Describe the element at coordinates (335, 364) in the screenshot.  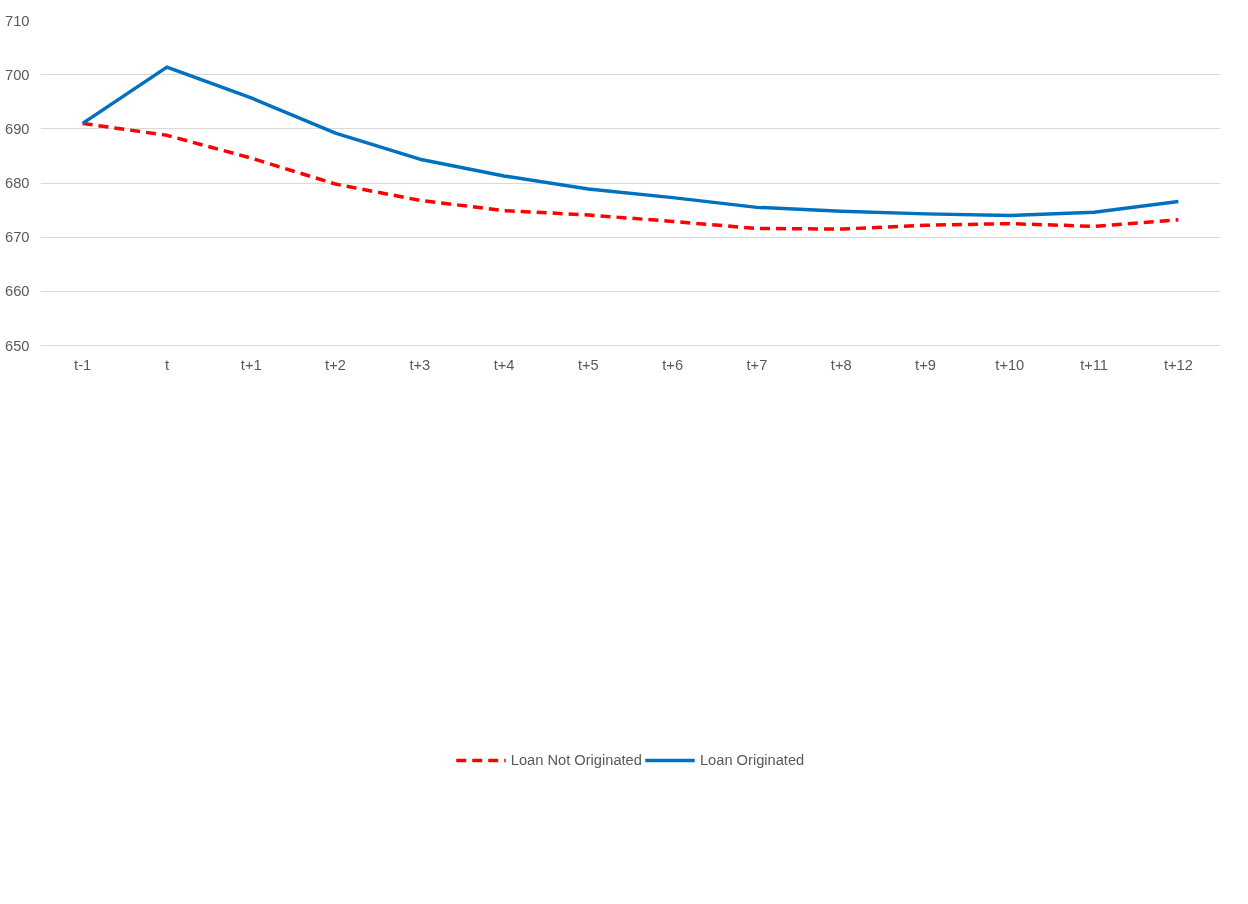
I see `x-tick-label: t+2` at that location.